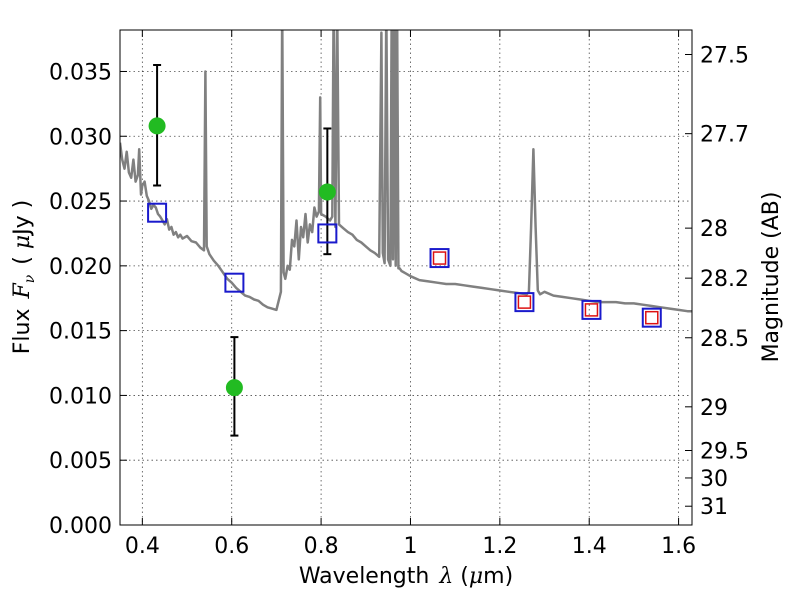 Image resolution: width=800 pixels, height=600 pixels. What do you see at coordinates (80, 72) in the screenshot?
I see `y-tick-label: 0.035` at bounding box center [80, 72].